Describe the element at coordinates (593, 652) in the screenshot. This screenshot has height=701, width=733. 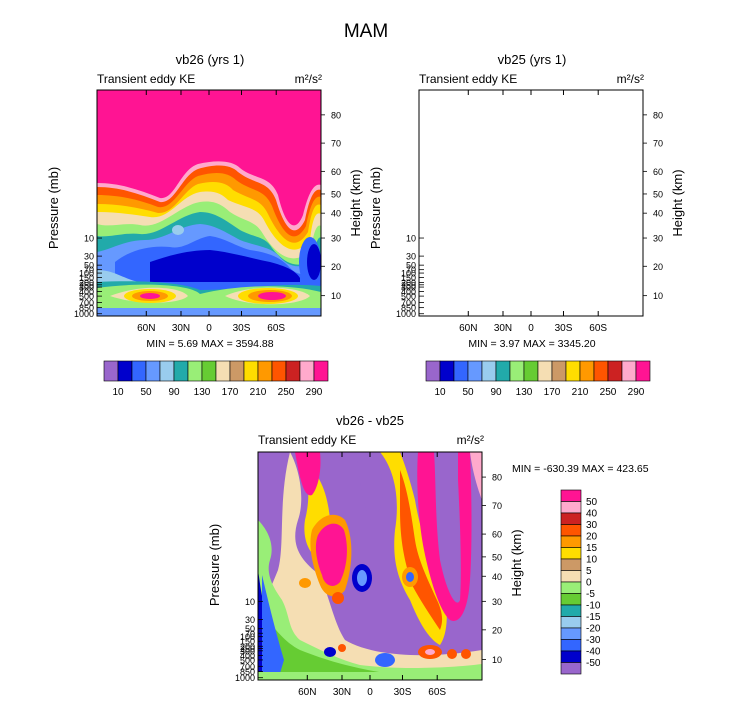
I see `colorbar-label: -40` at that location.